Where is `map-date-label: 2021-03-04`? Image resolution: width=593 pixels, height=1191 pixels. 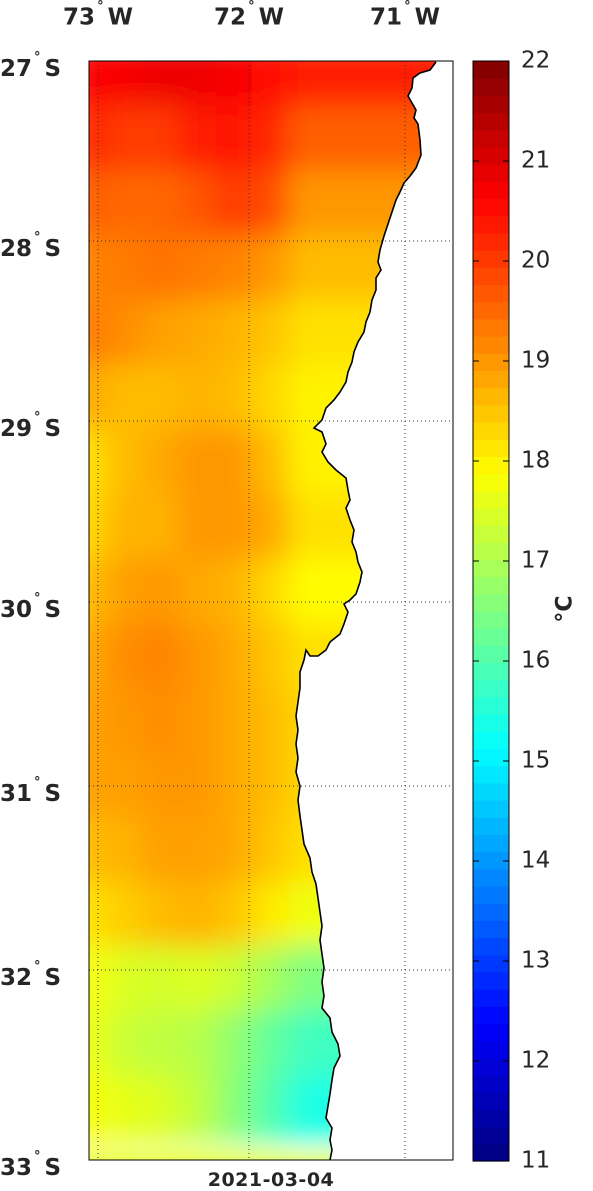
map-date-label: 2021-03-04 is located at coordinates (271, 1180).